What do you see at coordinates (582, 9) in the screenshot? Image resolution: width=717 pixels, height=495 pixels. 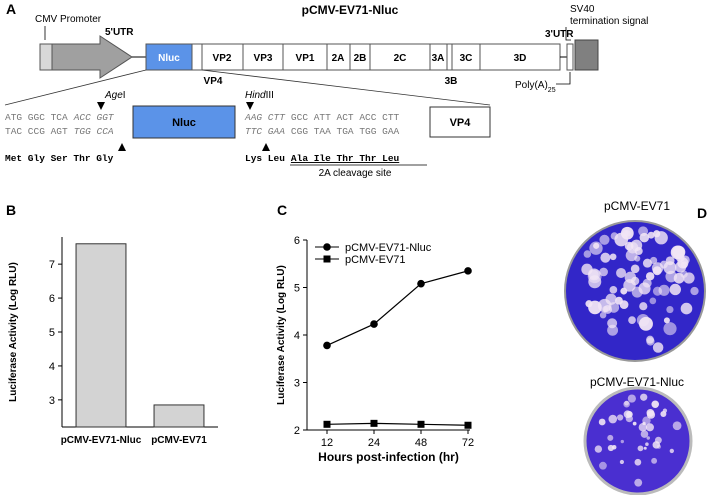 I see `sv40-label: SV40` at bounding box center [582, 9].